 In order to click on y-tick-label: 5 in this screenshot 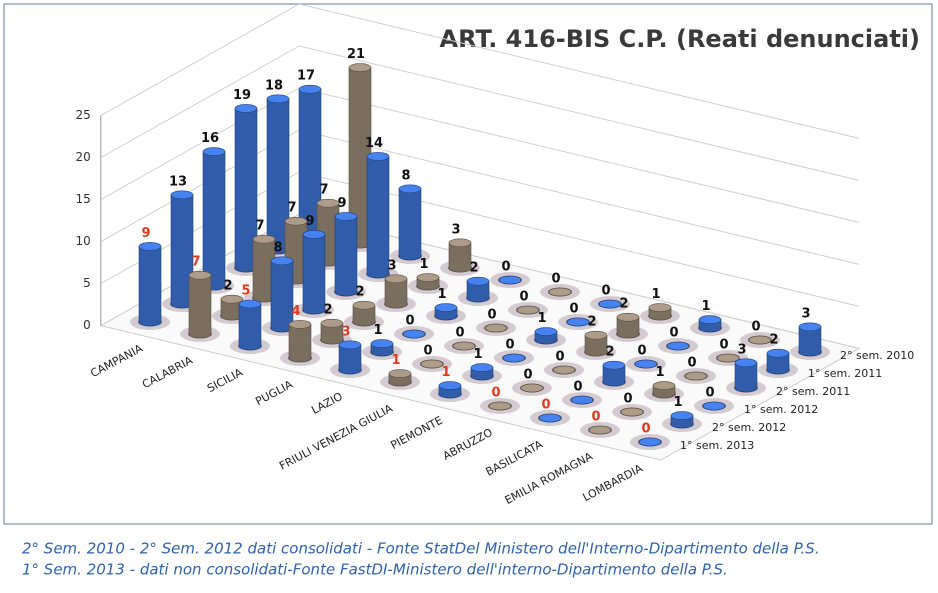, I will do `click(87, 283)`.